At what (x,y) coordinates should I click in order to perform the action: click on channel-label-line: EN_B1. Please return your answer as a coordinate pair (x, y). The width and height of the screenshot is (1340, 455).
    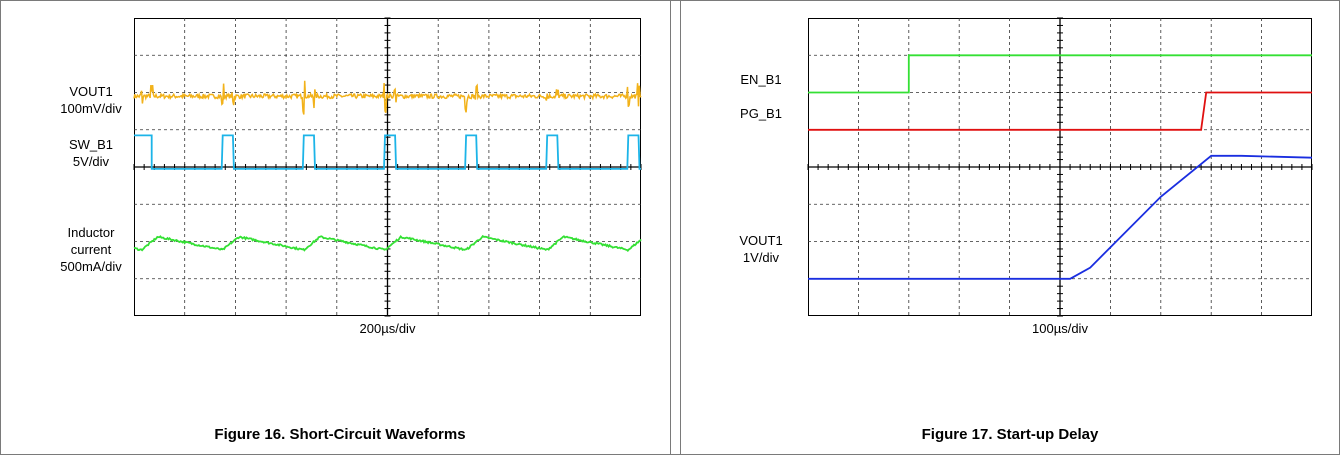
    Looking at the image, I should click on (761, 79).